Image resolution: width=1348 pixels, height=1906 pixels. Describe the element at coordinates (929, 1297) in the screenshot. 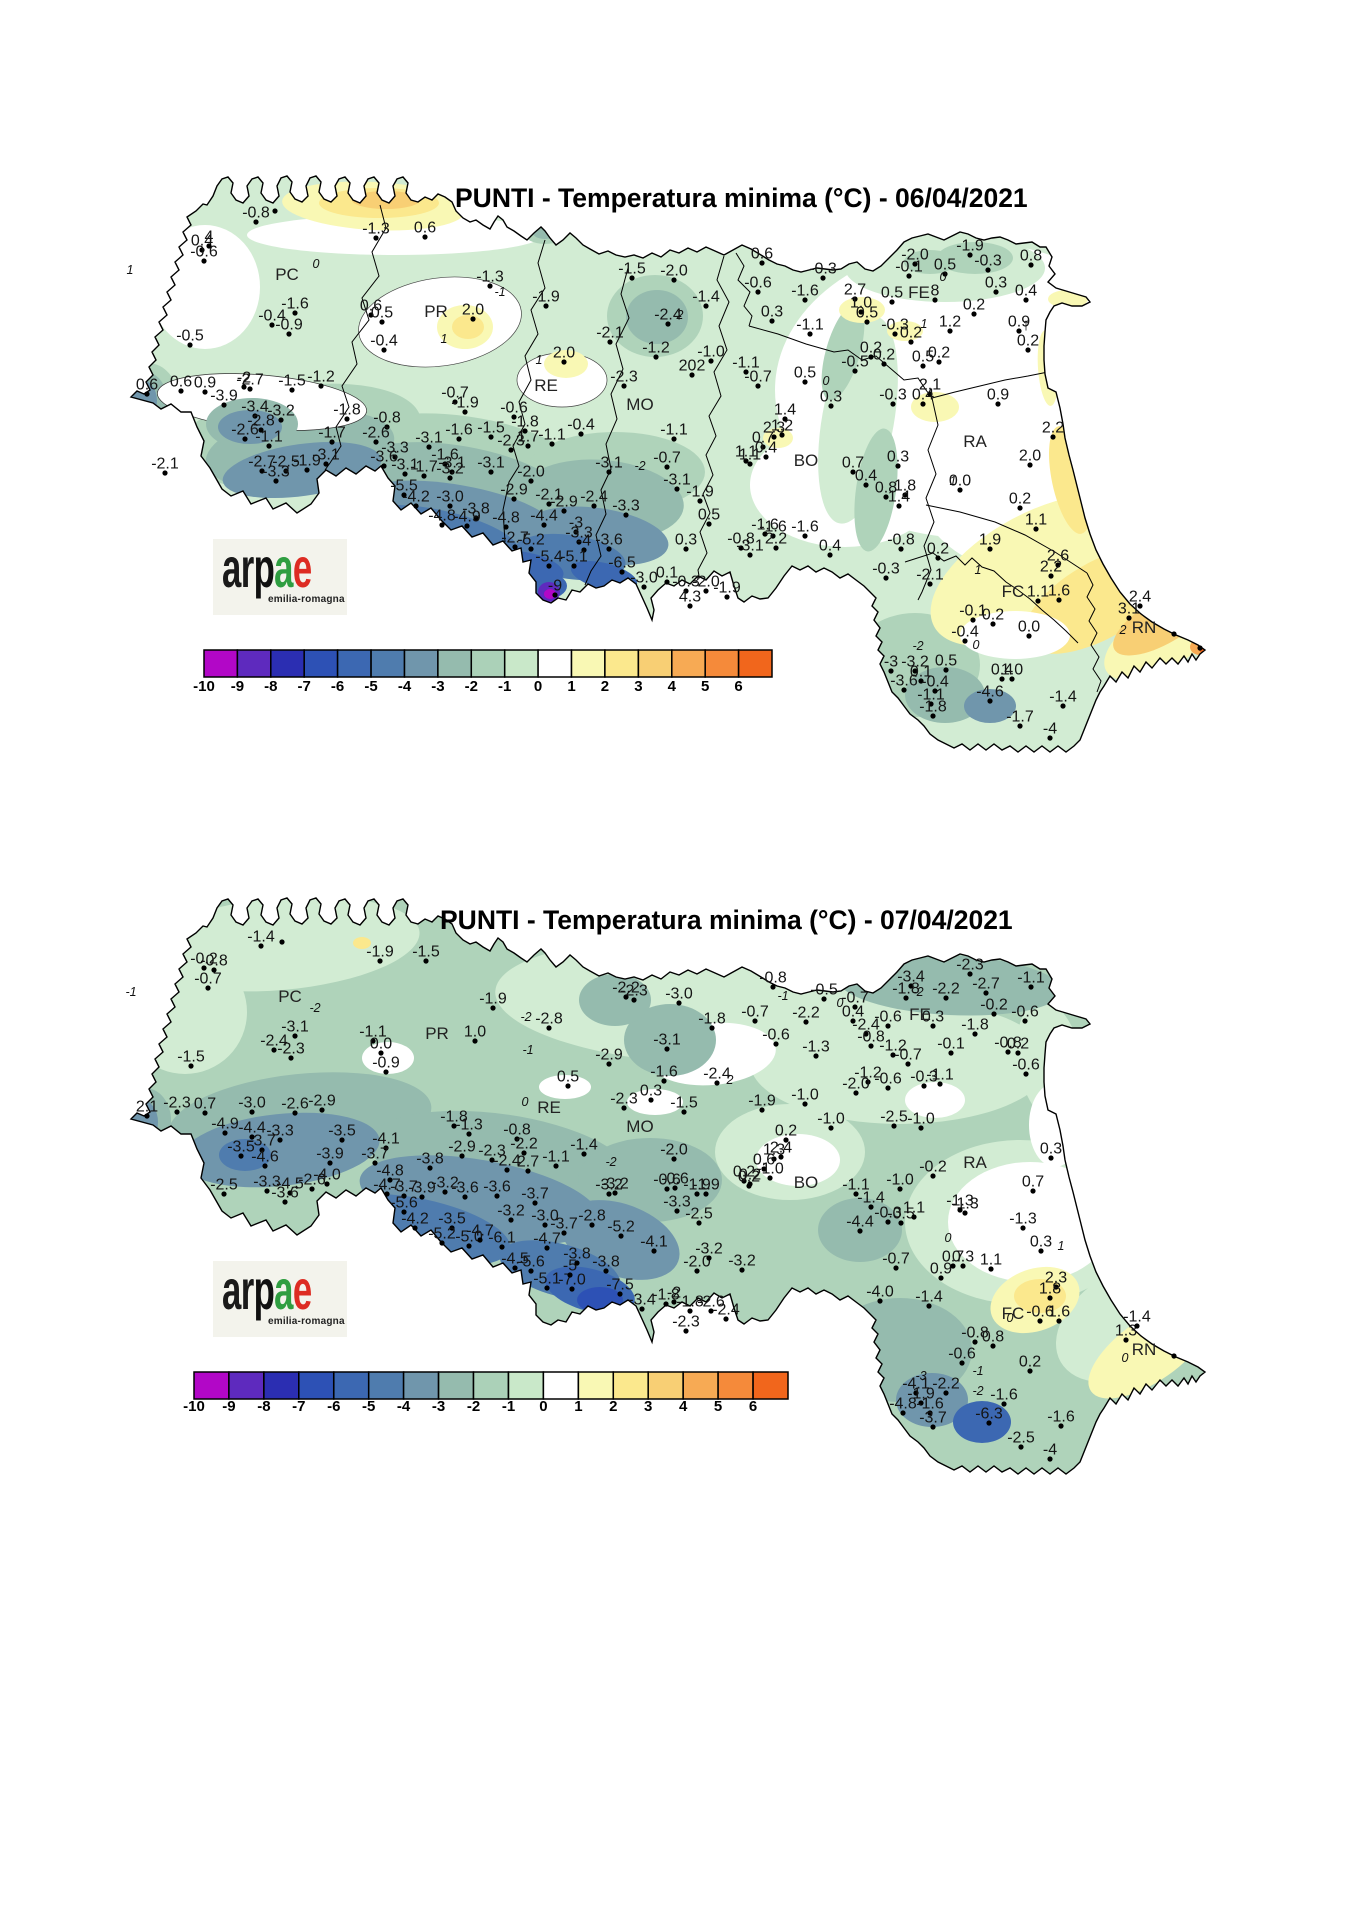

I see `svg-text: -1.4` at that location.